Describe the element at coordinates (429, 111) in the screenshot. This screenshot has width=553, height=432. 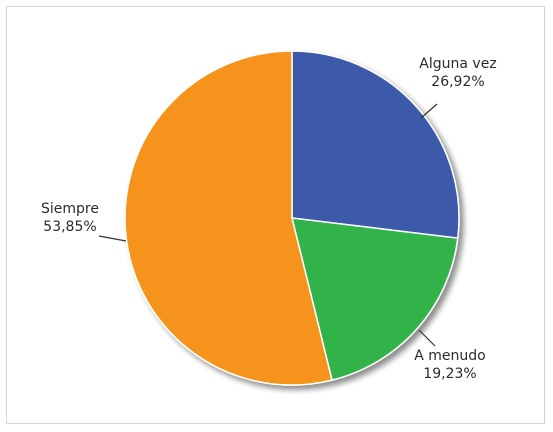
I see `leader-line-alguna-vez` at that location.